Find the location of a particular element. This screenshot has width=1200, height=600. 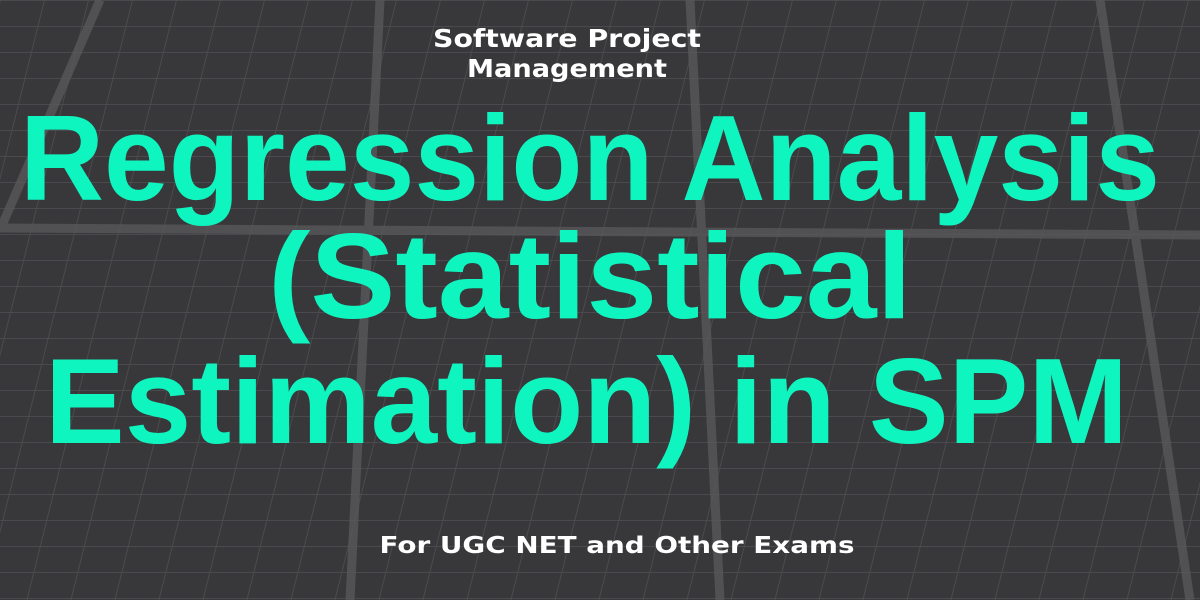

footer-text: For UGC NET and Other Exams is located at coordinates (617, 546).